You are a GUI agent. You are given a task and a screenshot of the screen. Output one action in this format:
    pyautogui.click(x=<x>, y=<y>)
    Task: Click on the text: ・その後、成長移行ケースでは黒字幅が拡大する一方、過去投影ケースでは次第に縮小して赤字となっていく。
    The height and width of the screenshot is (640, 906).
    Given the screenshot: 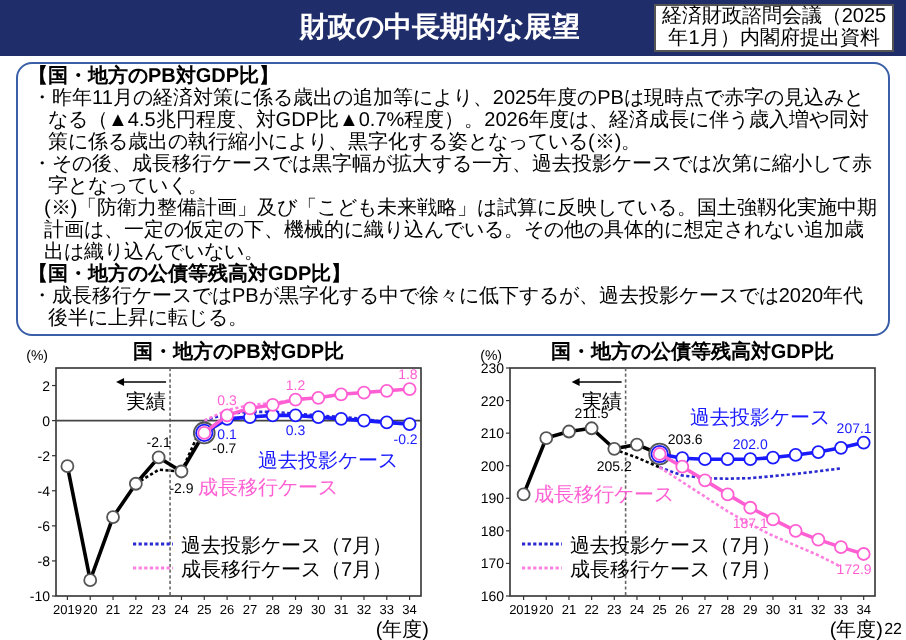 What is the action you would take?
    pyautogui.click(x=451, y=176)
    